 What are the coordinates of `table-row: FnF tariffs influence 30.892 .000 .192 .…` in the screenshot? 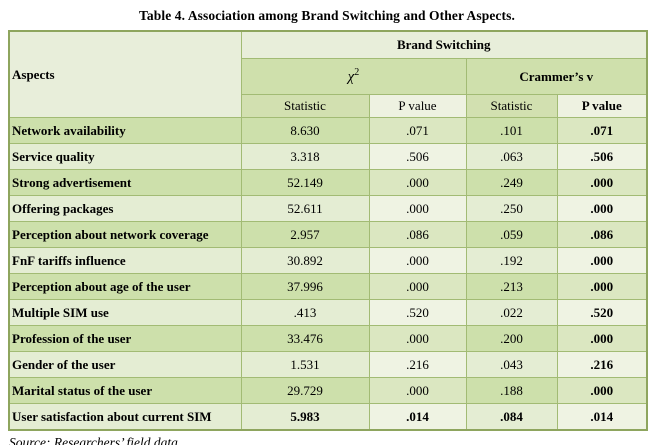 It's located at (328, 260).